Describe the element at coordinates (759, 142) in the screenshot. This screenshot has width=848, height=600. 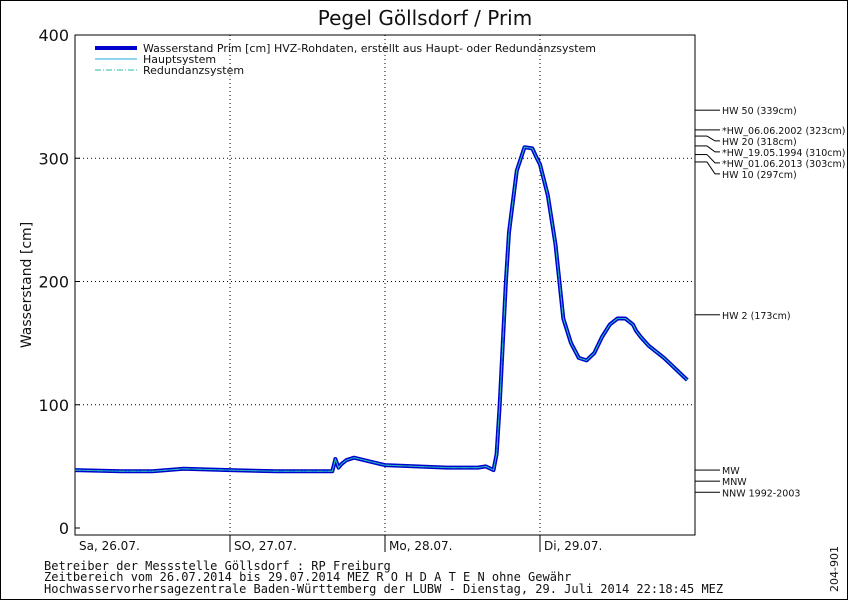
I see `ref-label: HW 20 (318cm)` at that location.